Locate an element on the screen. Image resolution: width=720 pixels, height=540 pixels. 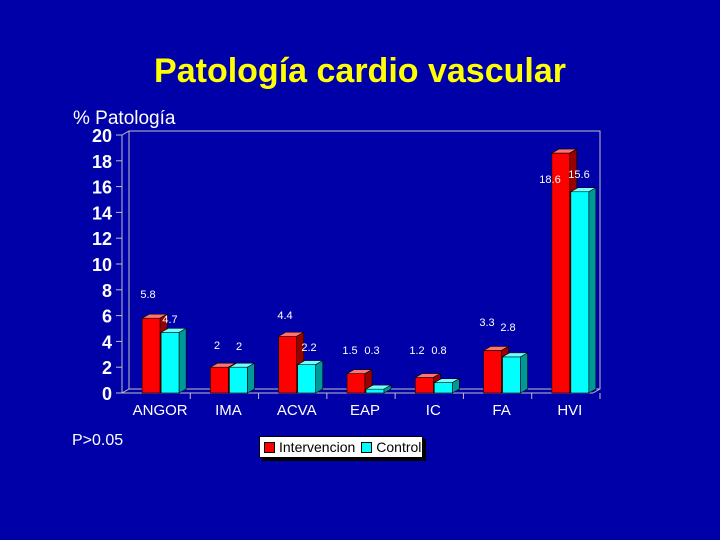
bar-intervencion-hvi is located at coordinates (561, 273).